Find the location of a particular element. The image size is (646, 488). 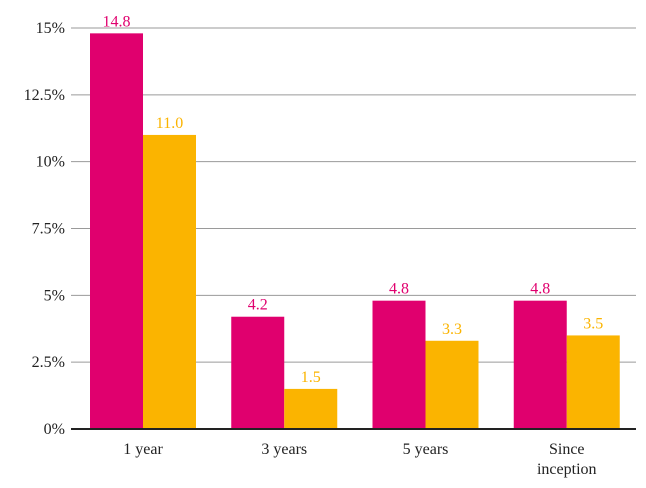

data-label: 11.0 is located at coordinates (169, 123).